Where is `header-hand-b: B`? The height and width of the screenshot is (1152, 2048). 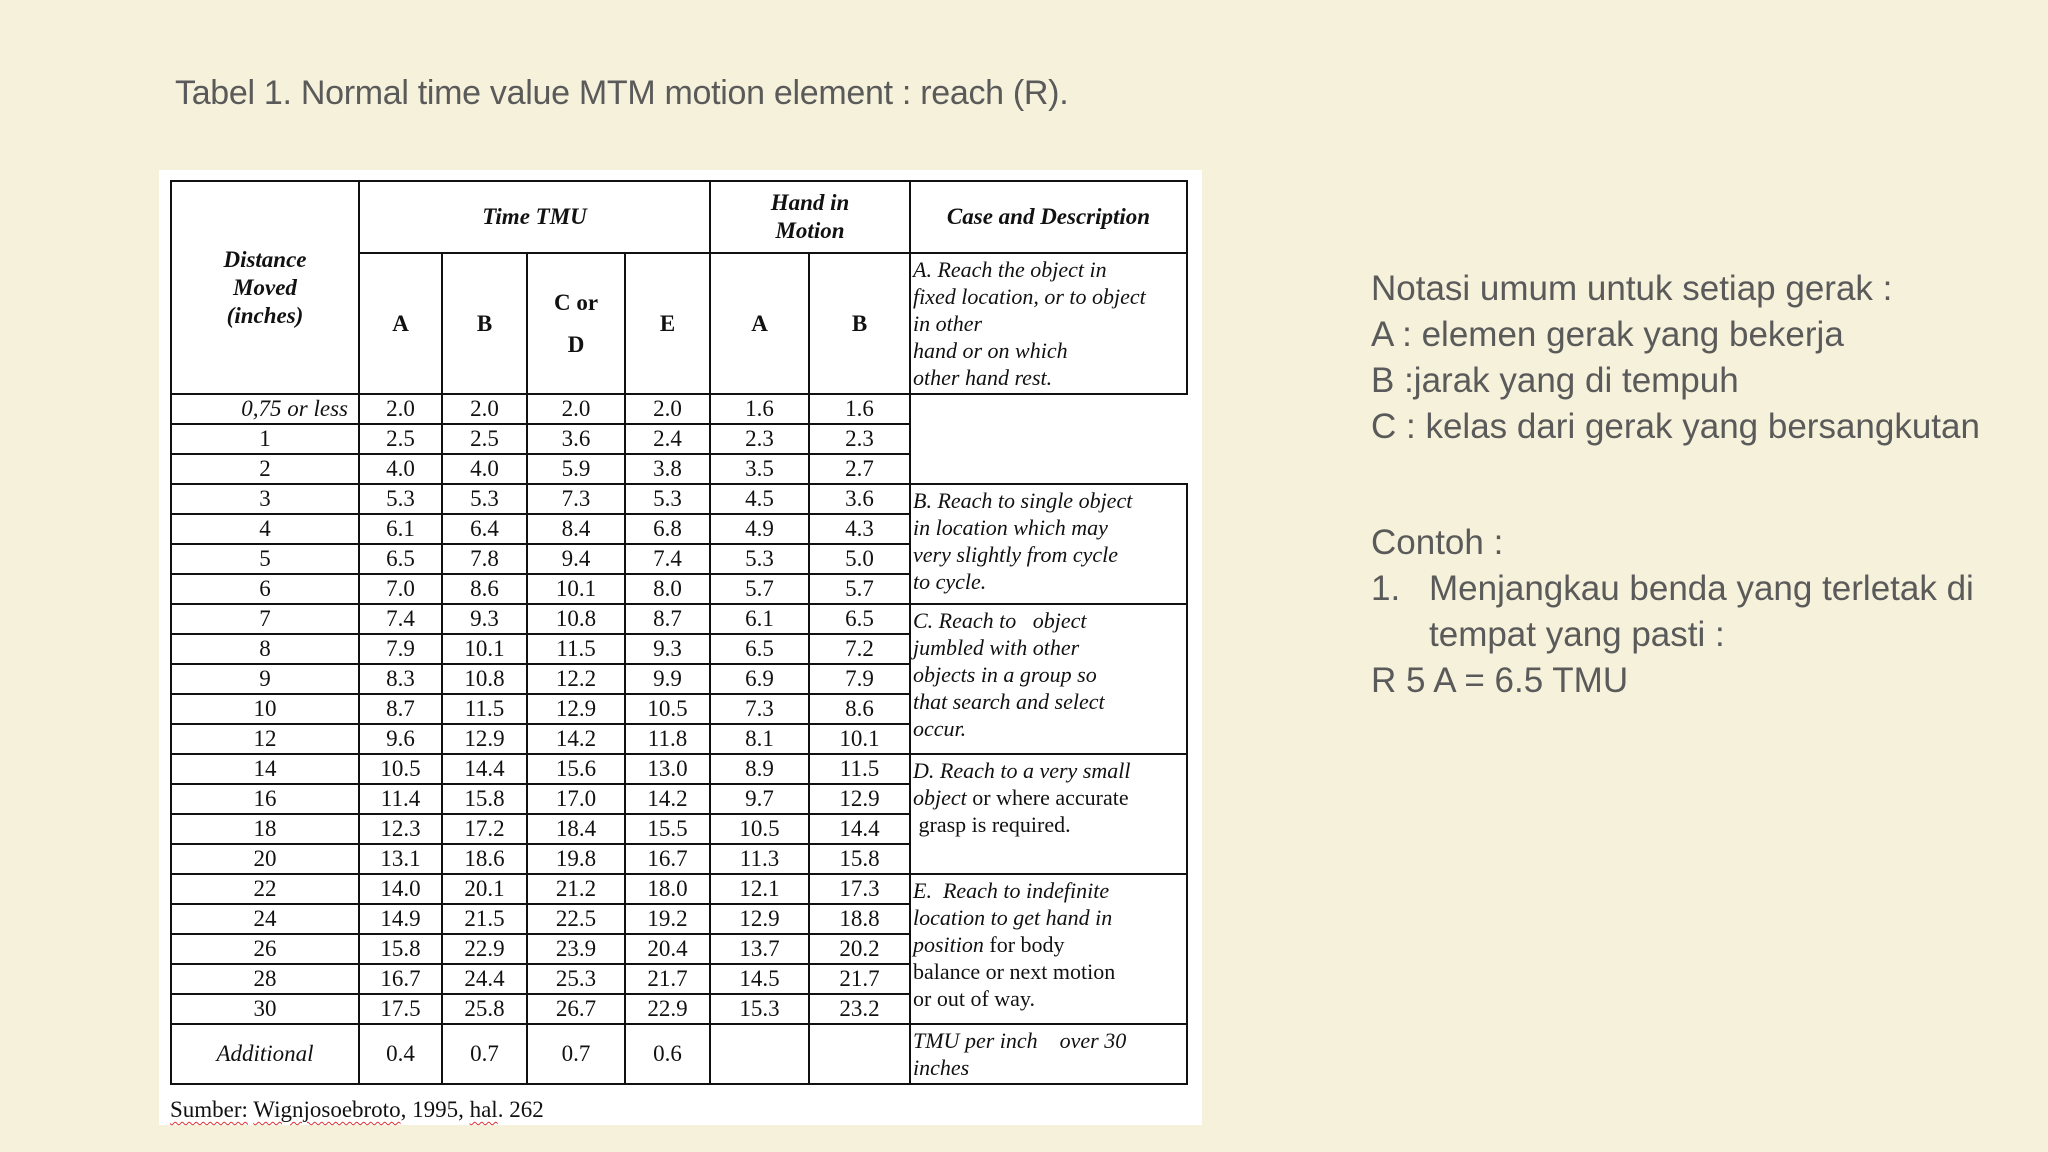
header-hand-b: B is located at coordinates (859, 323).